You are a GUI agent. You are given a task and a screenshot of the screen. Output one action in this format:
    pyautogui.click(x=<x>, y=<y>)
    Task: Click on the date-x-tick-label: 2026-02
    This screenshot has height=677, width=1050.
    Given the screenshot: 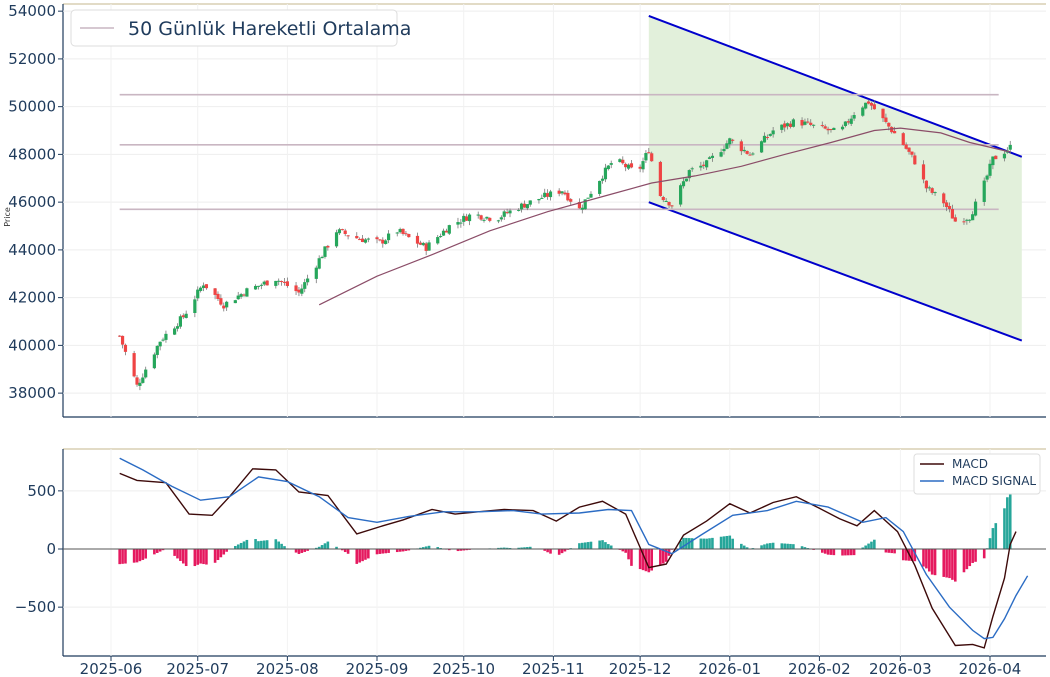 What is the action you would take?
    pyautogui.click(x=819, y=668)
    